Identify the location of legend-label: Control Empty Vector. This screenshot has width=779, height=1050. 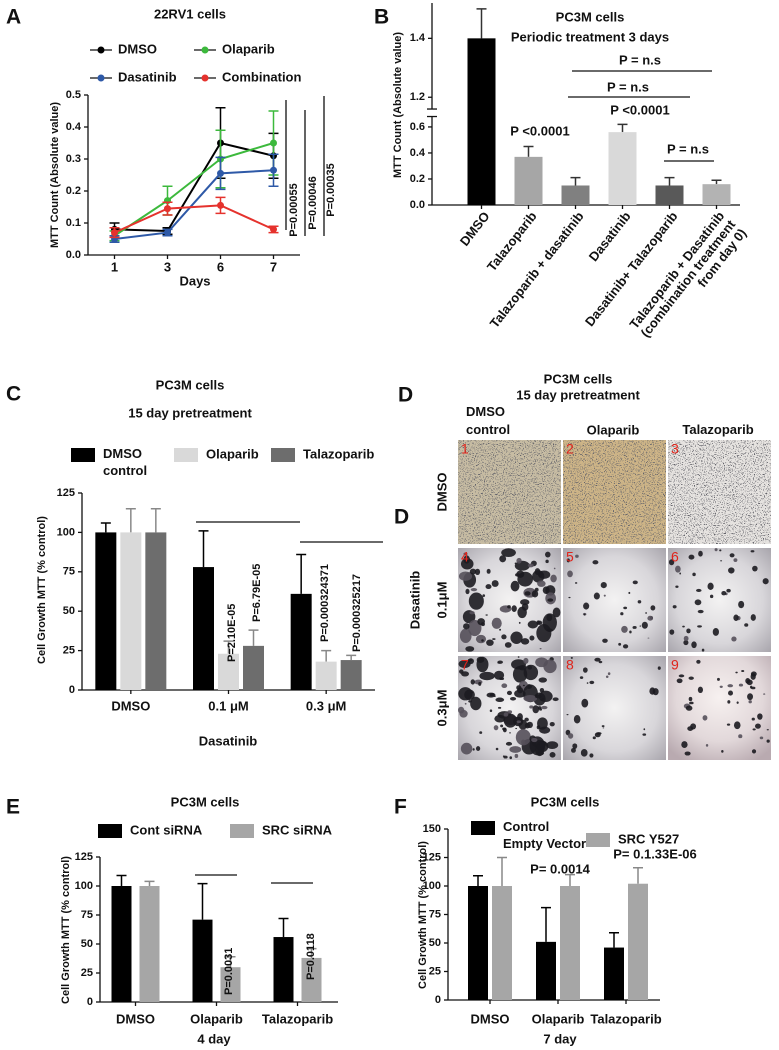
(544, 835).